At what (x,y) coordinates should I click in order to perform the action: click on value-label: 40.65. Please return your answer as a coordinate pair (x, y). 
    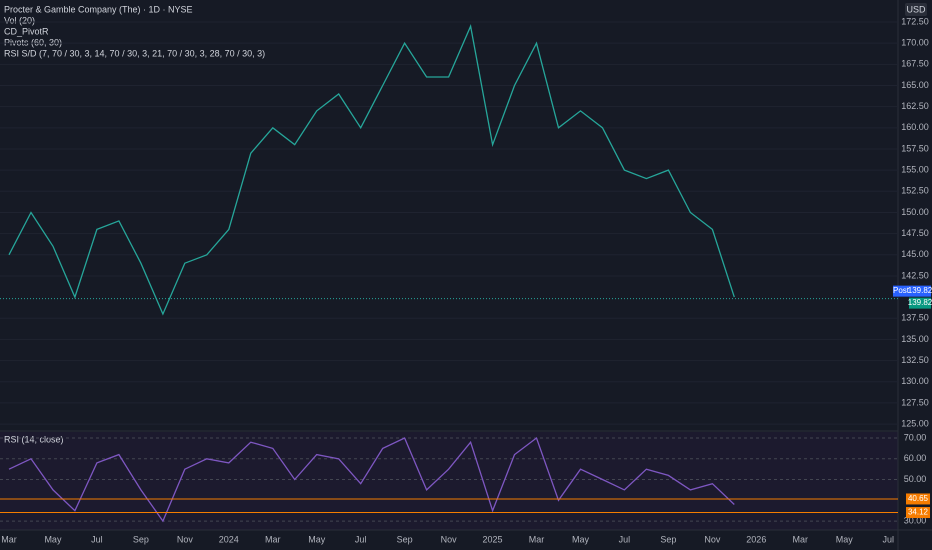
    Looking at the image, I should click on (918, 498).